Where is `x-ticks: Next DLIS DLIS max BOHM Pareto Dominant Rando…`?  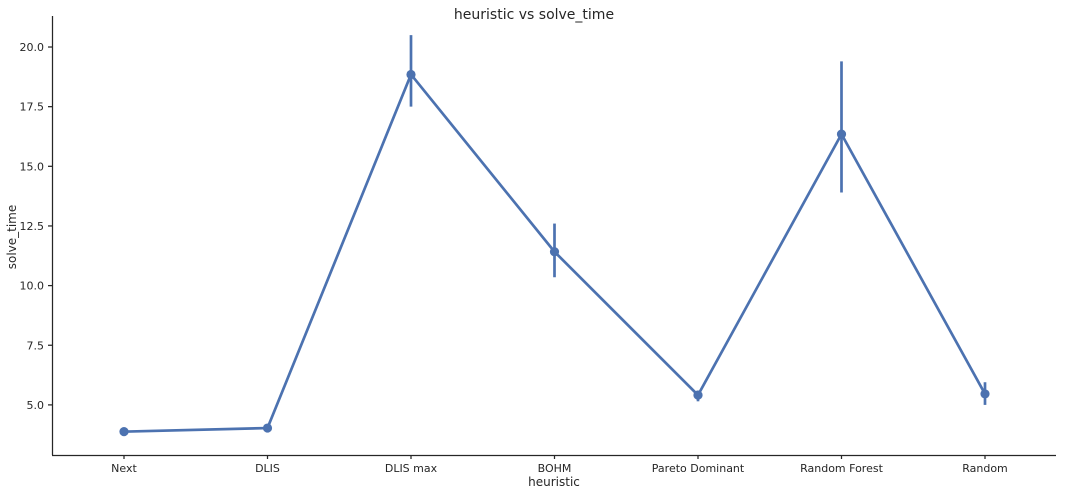 x-ticks: Next DLIS DLIS max BOHM Pareto Dominant Rando… is located at coordinates (559, 465).